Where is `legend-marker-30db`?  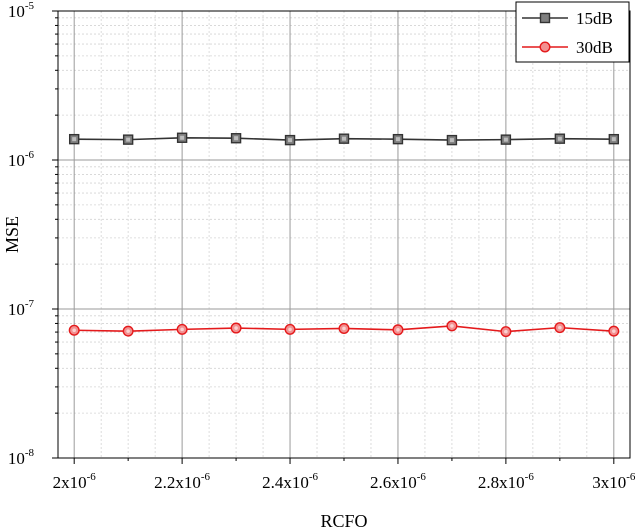
legend-marker-30db is located at coordinates (545, 47).